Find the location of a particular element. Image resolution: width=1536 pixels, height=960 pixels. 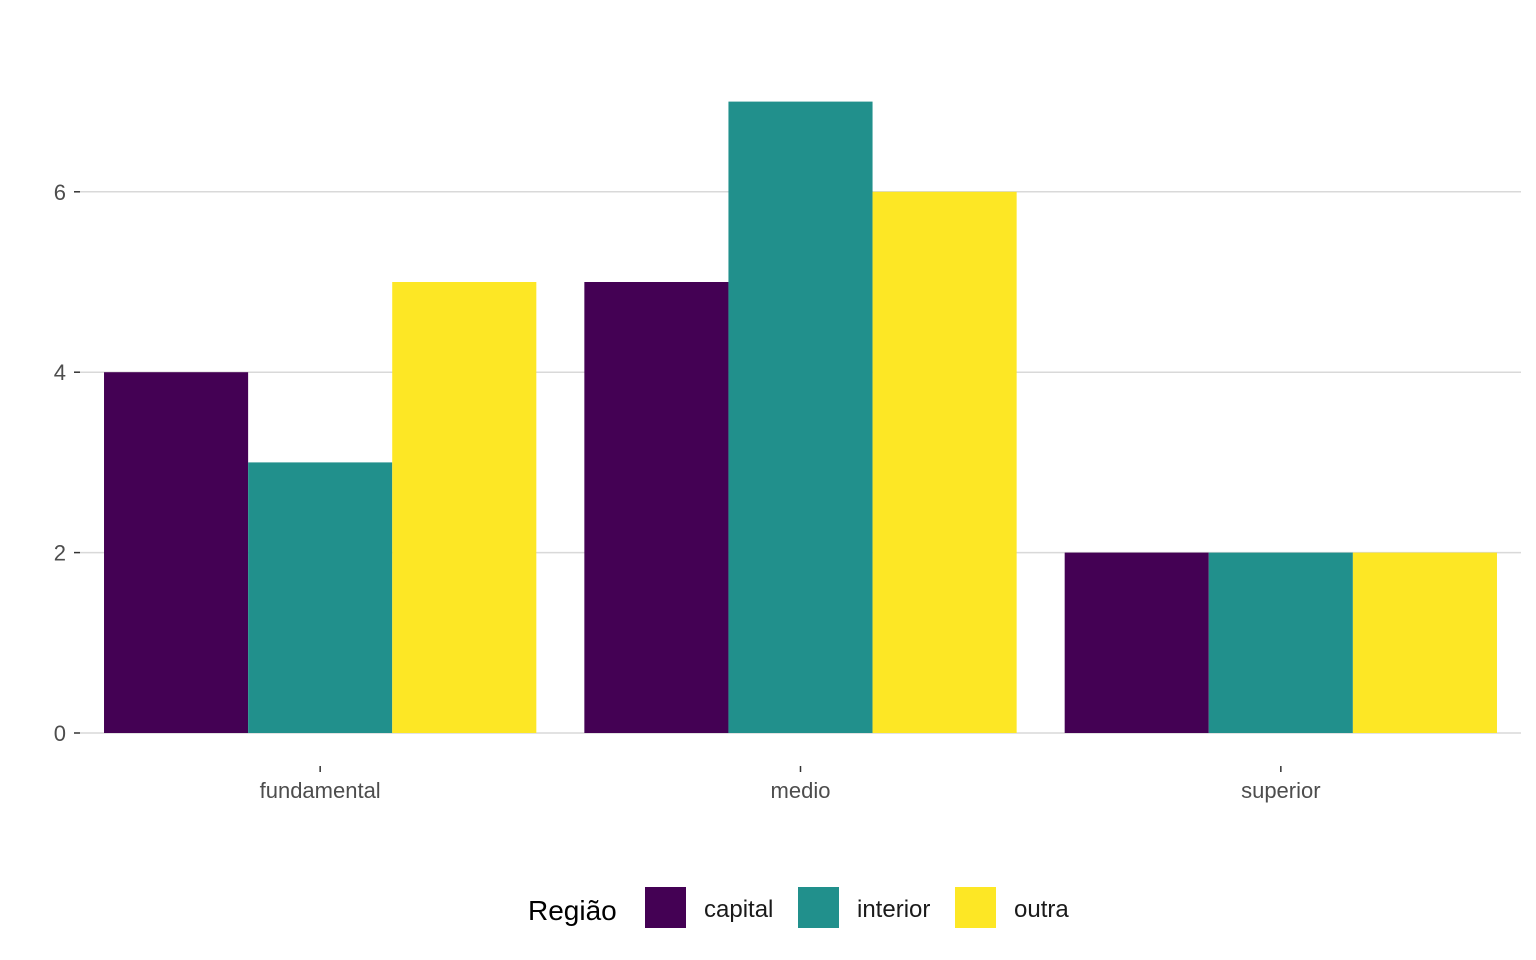

legend-key-interior is located at coordinates (818, 907).